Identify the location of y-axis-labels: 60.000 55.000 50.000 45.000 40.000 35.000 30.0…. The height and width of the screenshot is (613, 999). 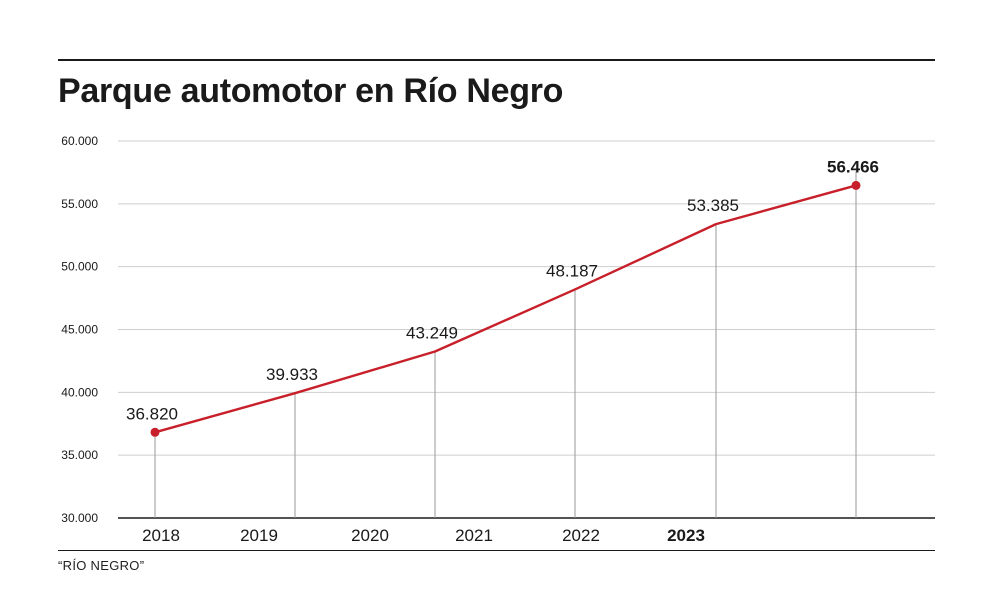
(79, 329).